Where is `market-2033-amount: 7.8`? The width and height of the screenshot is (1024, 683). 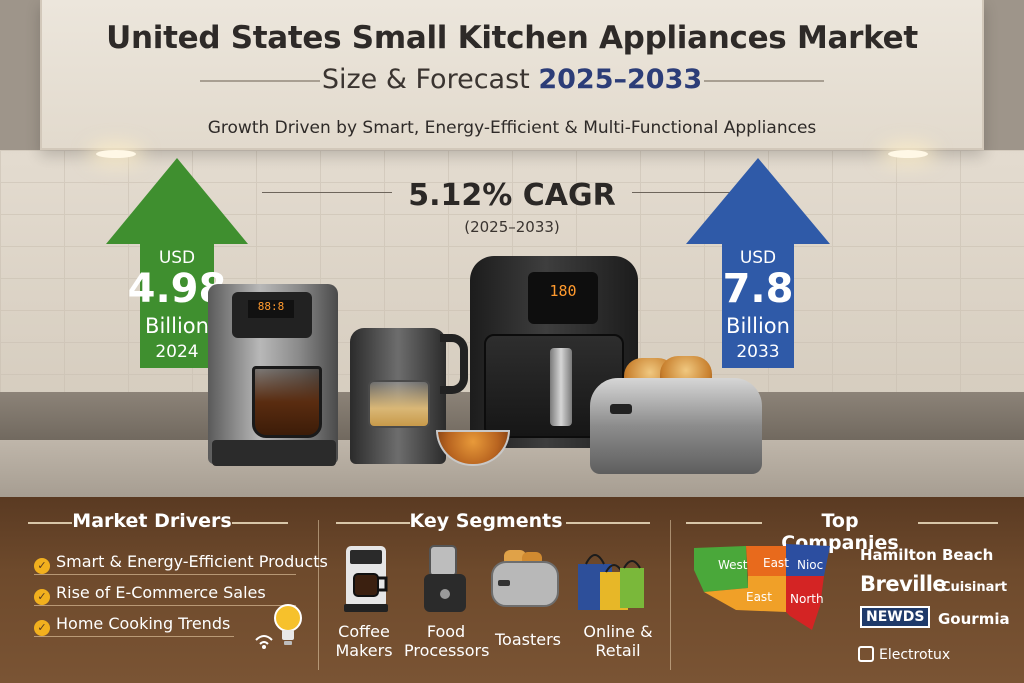 market-2033-amount: 7.8 is located at coordinates (758, 289).